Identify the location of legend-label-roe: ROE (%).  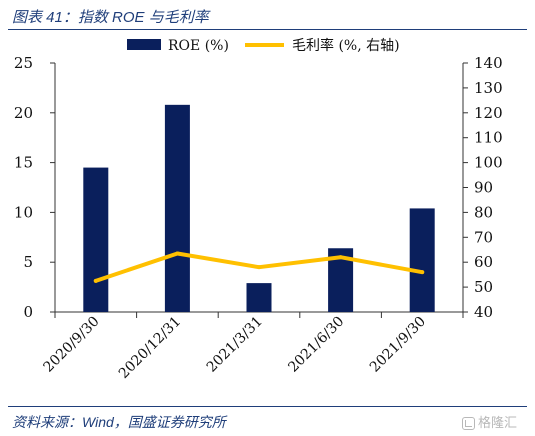
(198, 46).